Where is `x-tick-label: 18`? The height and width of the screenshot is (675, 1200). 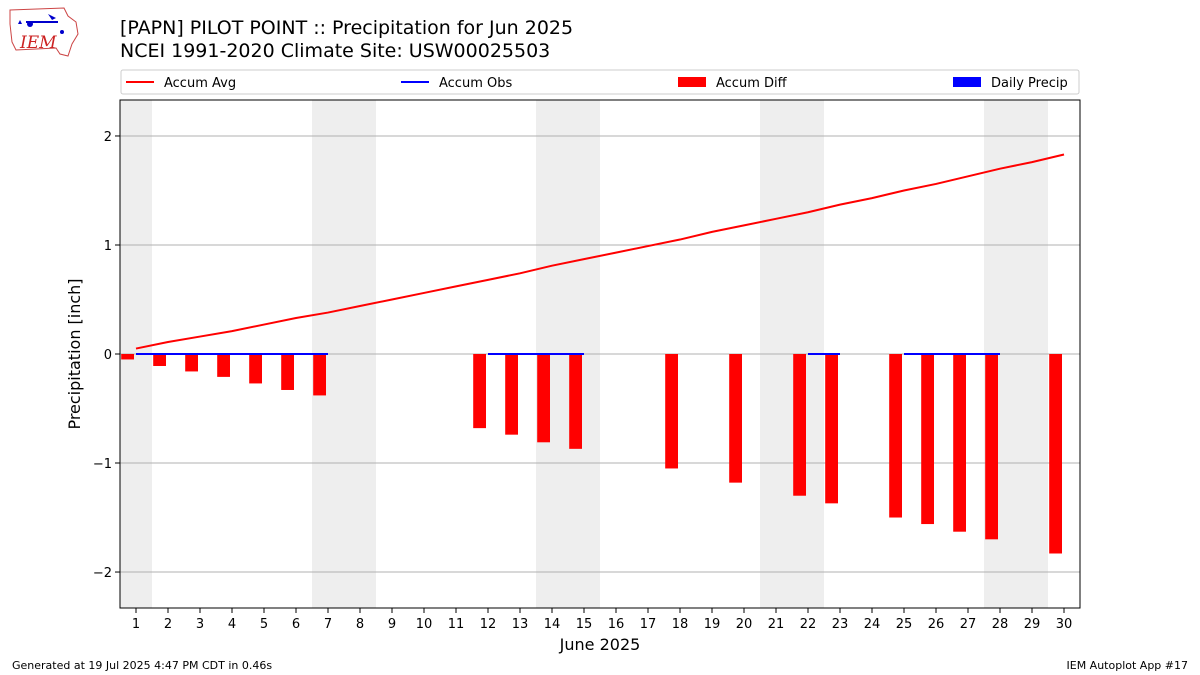 x-tick-label: 18 is located at coordinates (680, 624).